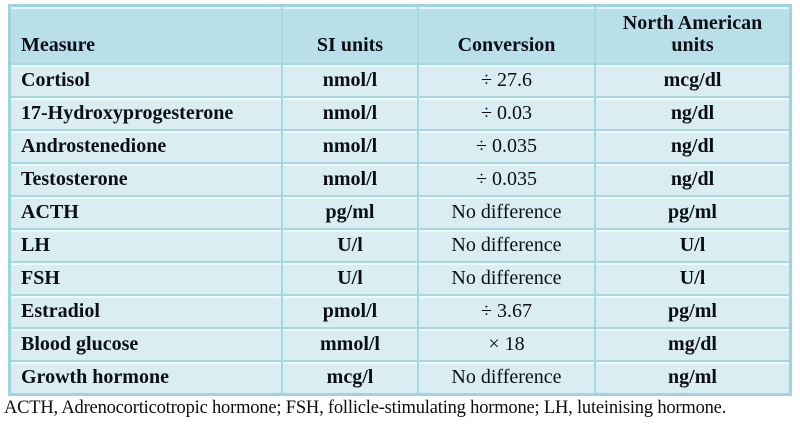  What do you see at coordinates (147, 377) in the screenshot?
I see `measure-cell: Growth hormone` at bounding box center [147, 377].